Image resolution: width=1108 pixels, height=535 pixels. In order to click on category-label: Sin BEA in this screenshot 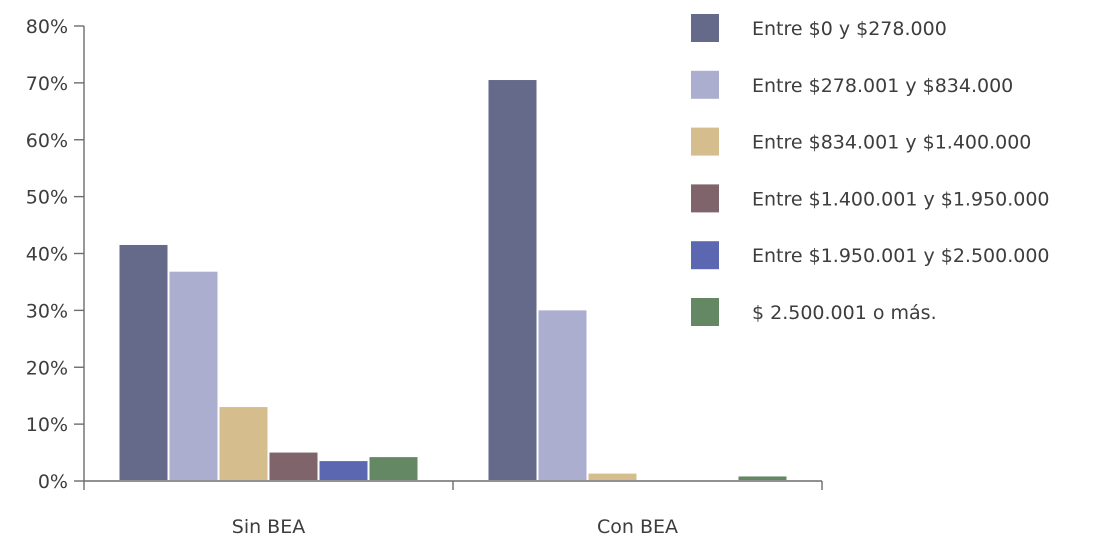, I will do `click(268, 525)`.